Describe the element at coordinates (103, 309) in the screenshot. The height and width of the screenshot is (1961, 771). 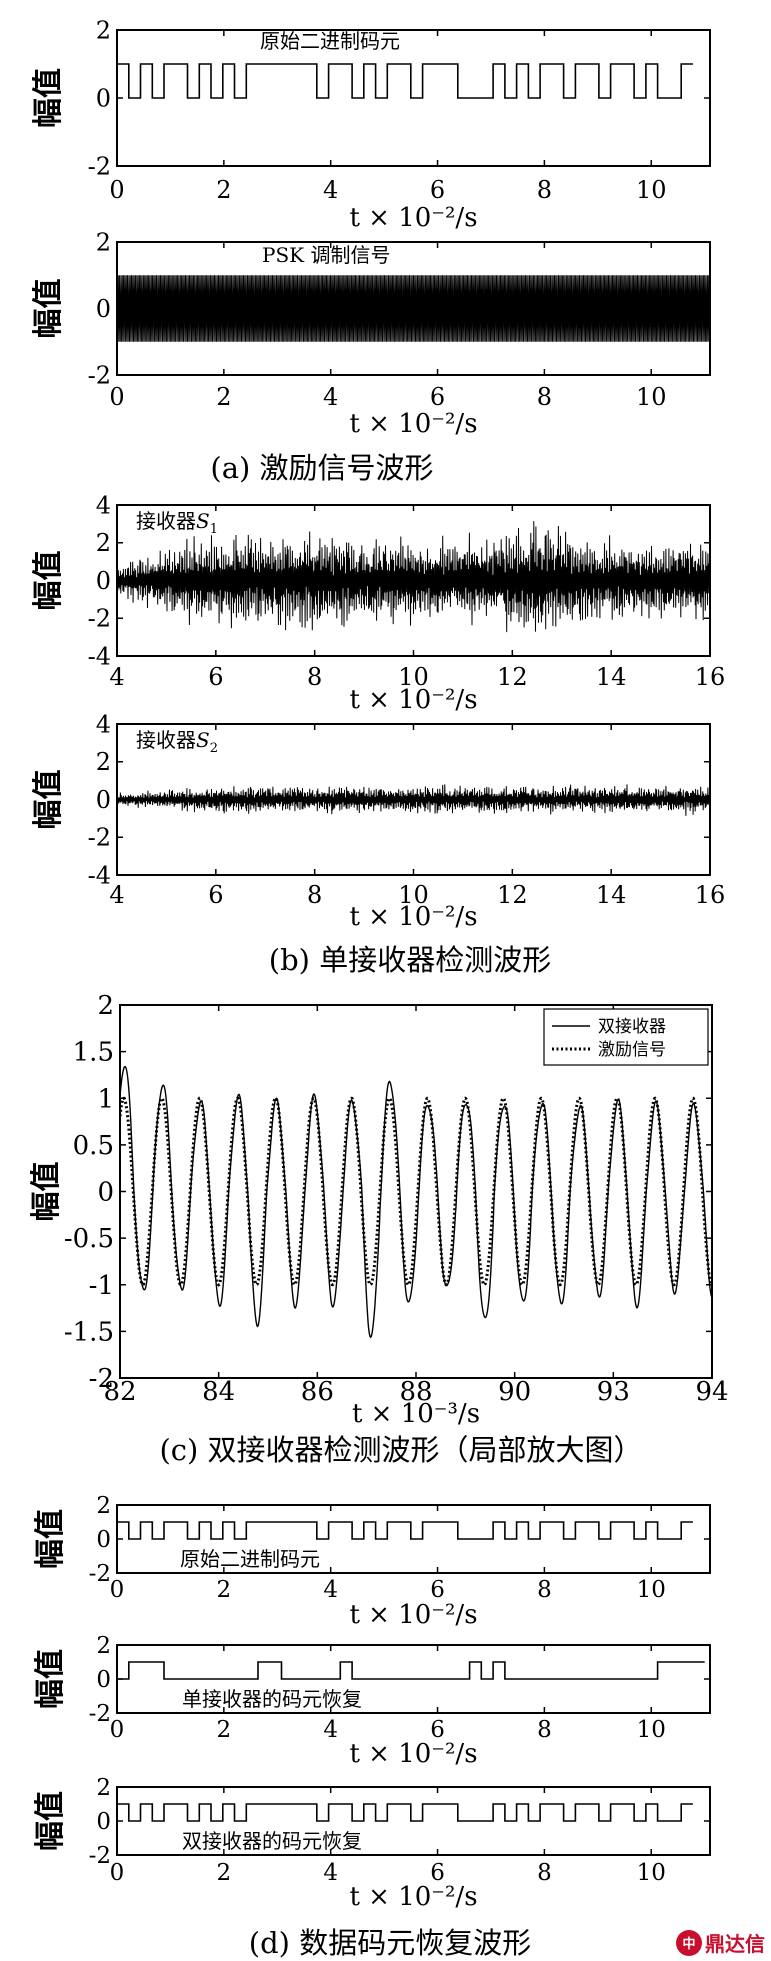
I see `y-tick-label-a2-1: 0` at that location.